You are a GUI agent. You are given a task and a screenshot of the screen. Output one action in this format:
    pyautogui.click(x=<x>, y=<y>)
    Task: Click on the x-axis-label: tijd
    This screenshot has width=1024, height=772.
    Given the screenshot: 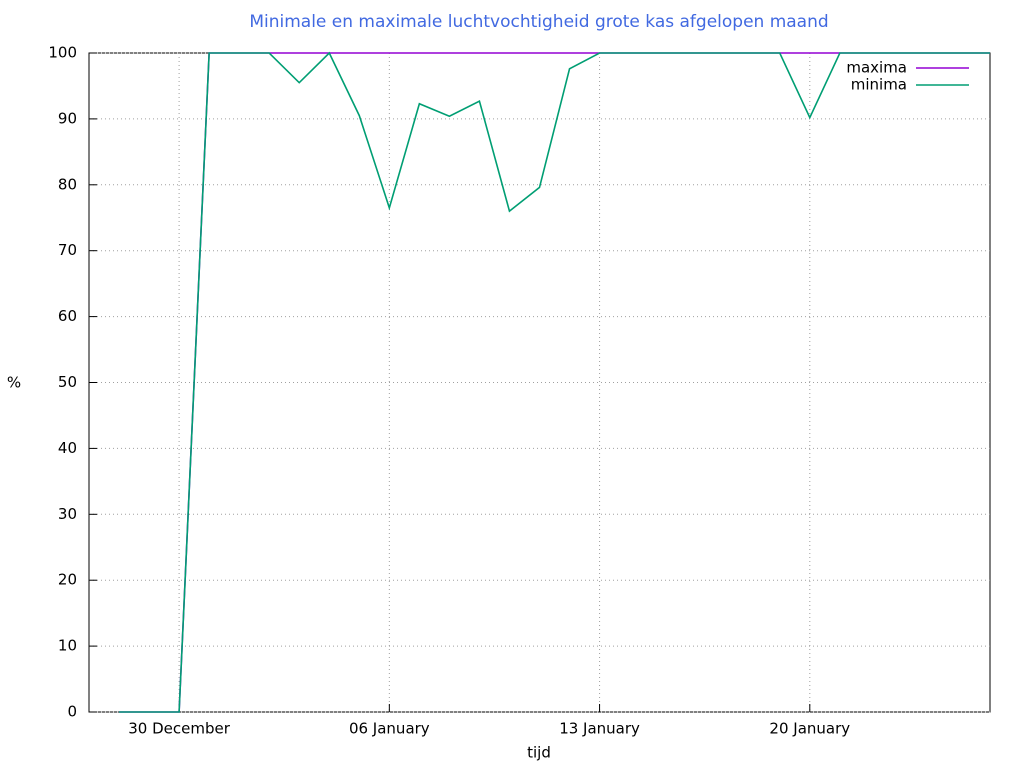 What is the action you would take?
    pyautogui.click(x=539, y=753)
    